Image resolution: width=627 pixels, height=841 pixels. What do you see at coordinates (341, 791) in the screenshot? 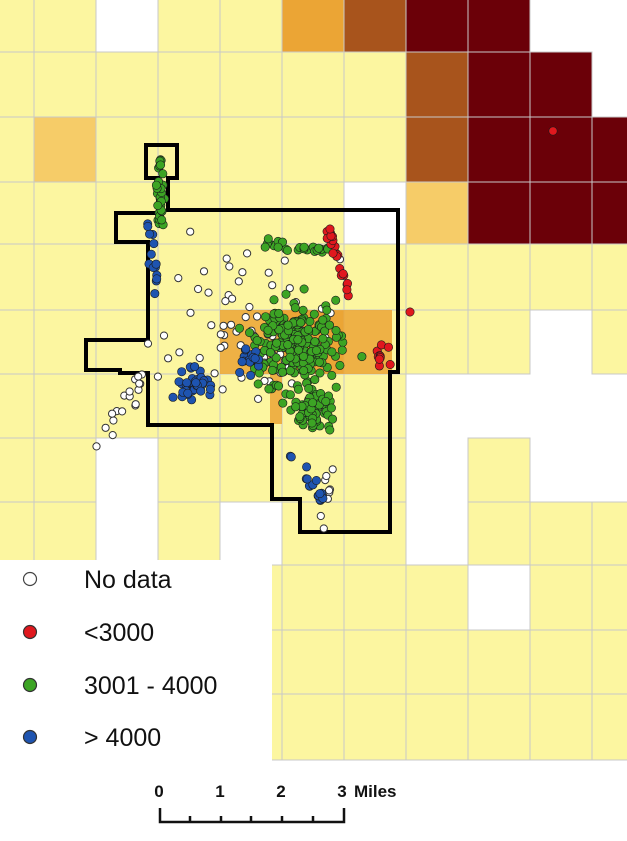
I see `scale-tick-label-3: 3` at bounding box center [341, 791].